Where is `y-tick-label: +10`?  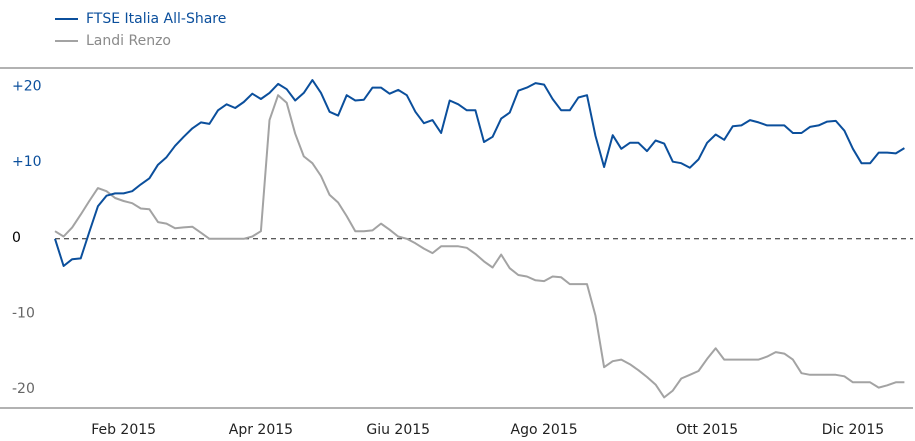
y-tick-label: +10 is located at coordinates (27, 162).